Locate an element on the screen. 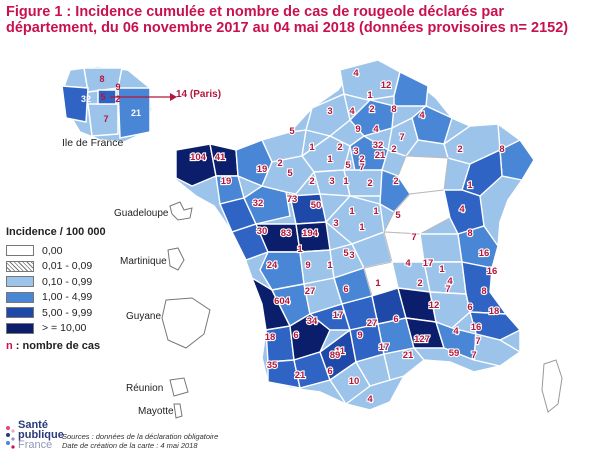 This screenshot has width=596, height=461. department-case-count: 24 is located at coordinates (272, 265).